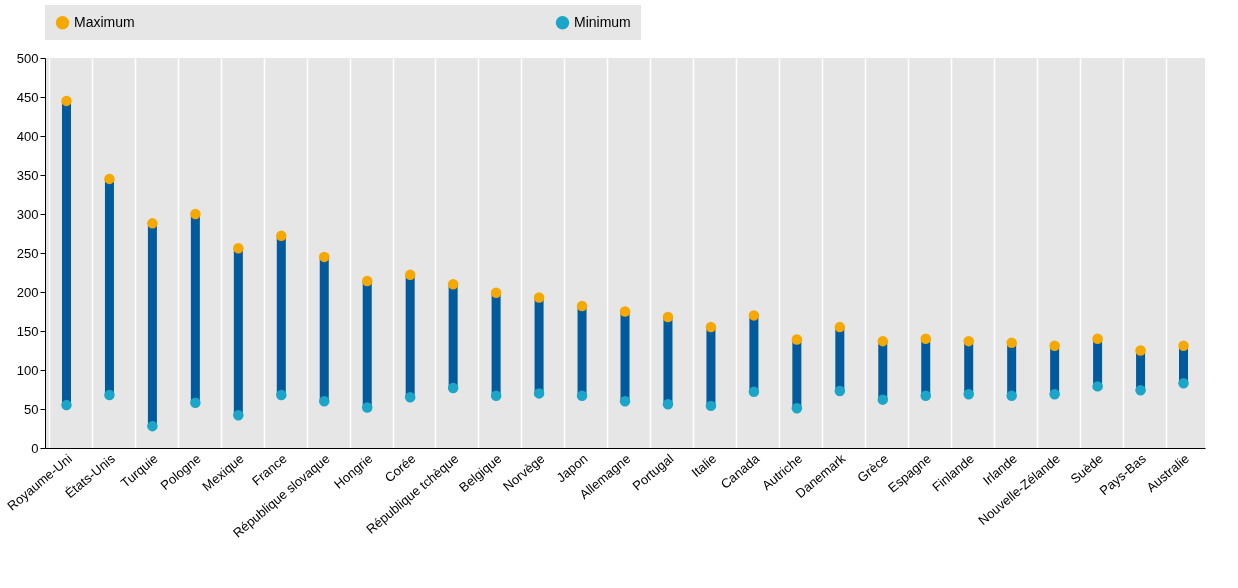 This screenshot has width=1238, height=588. I want to click on y-tick-label: 0, so click(35, 448).